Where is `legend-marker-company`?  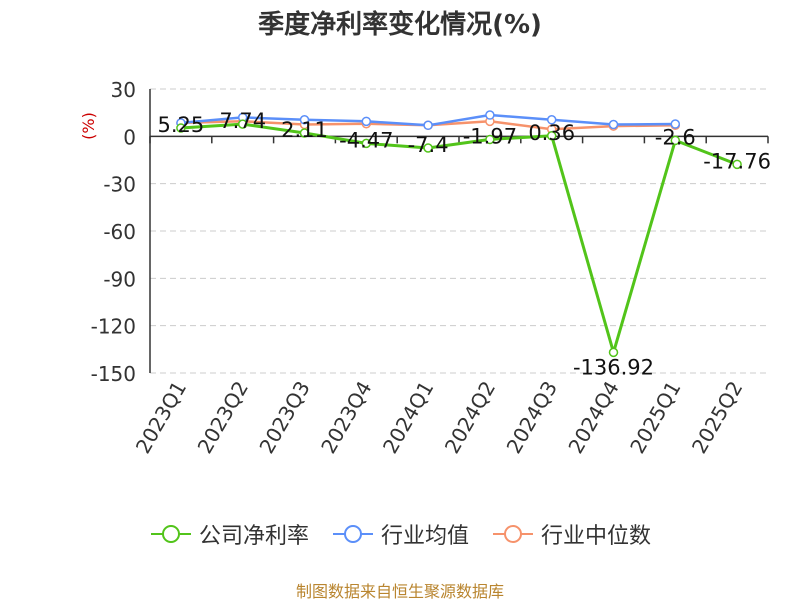 legend-marker-company is located at coordinates (170, 534).